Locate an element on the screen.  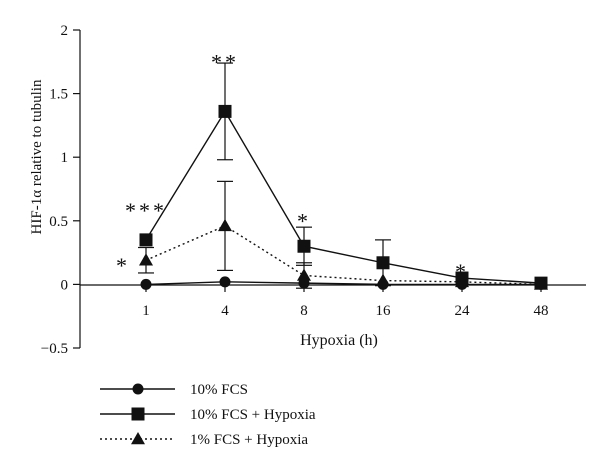
significance-mark: *** is located at coordinates (146, 210).